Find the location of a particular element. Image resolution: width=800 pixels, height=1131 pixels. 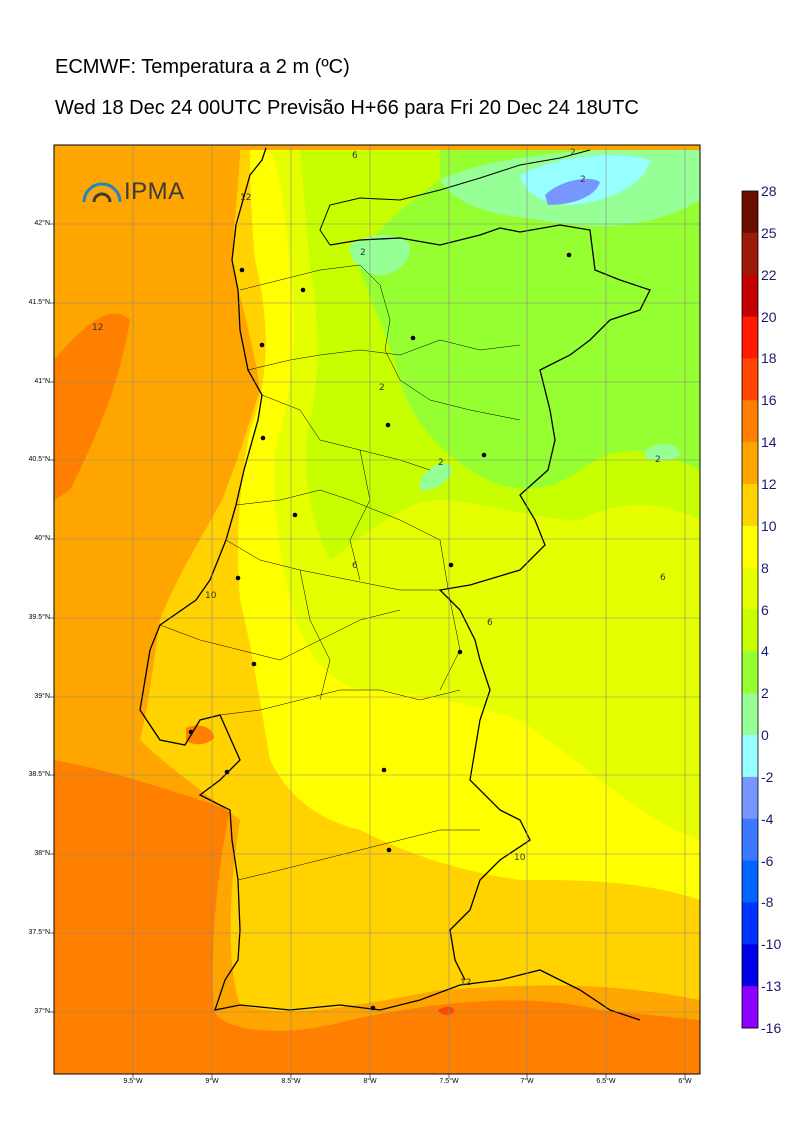

lat-label: 38°N is located at coordinates (42, 853).